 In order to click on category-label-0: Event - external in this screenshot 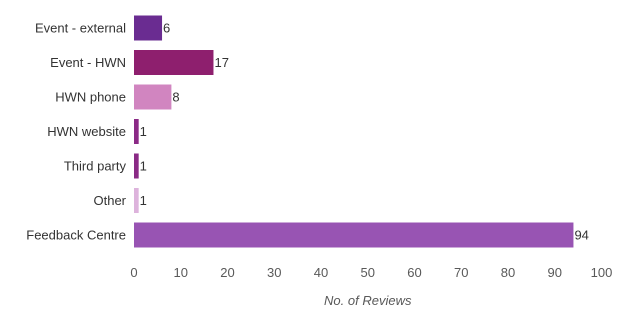, I will do `click(80, 28)`.